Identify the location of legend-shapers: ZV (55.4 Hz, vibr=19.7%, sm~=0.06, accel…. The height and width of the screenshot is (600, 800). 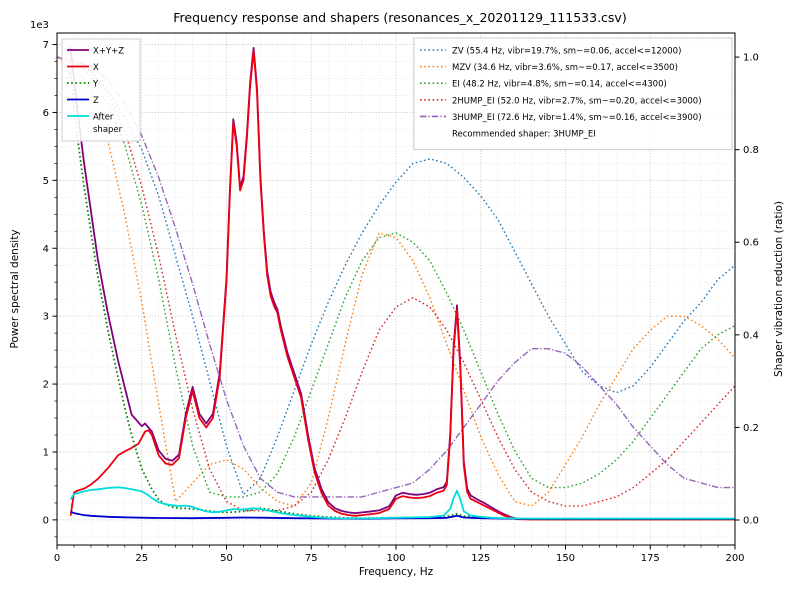
(573, 94).